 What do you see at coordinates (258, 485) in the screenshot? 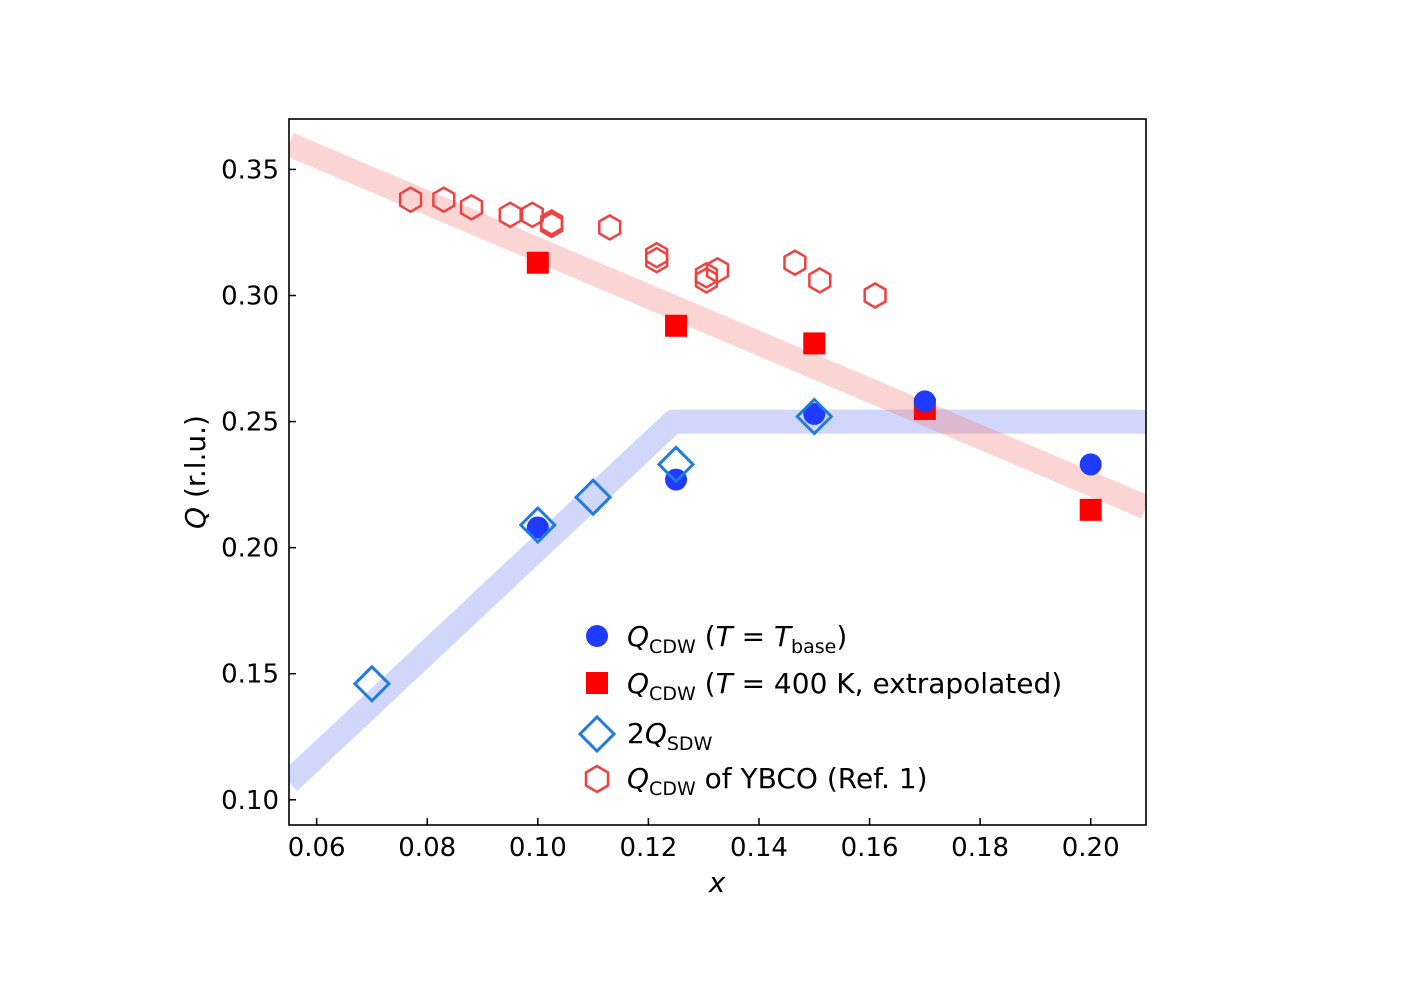
I see `y-axis-ticks: 0.10 0.15 0.20 0.25 0.30 0.35` at bounding box center [258, 485].